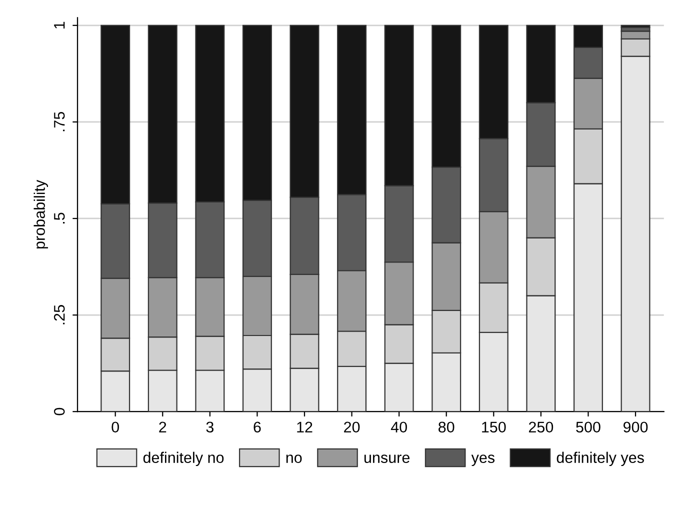  I want to click on x-tick-label: 3, so click(210, 427).